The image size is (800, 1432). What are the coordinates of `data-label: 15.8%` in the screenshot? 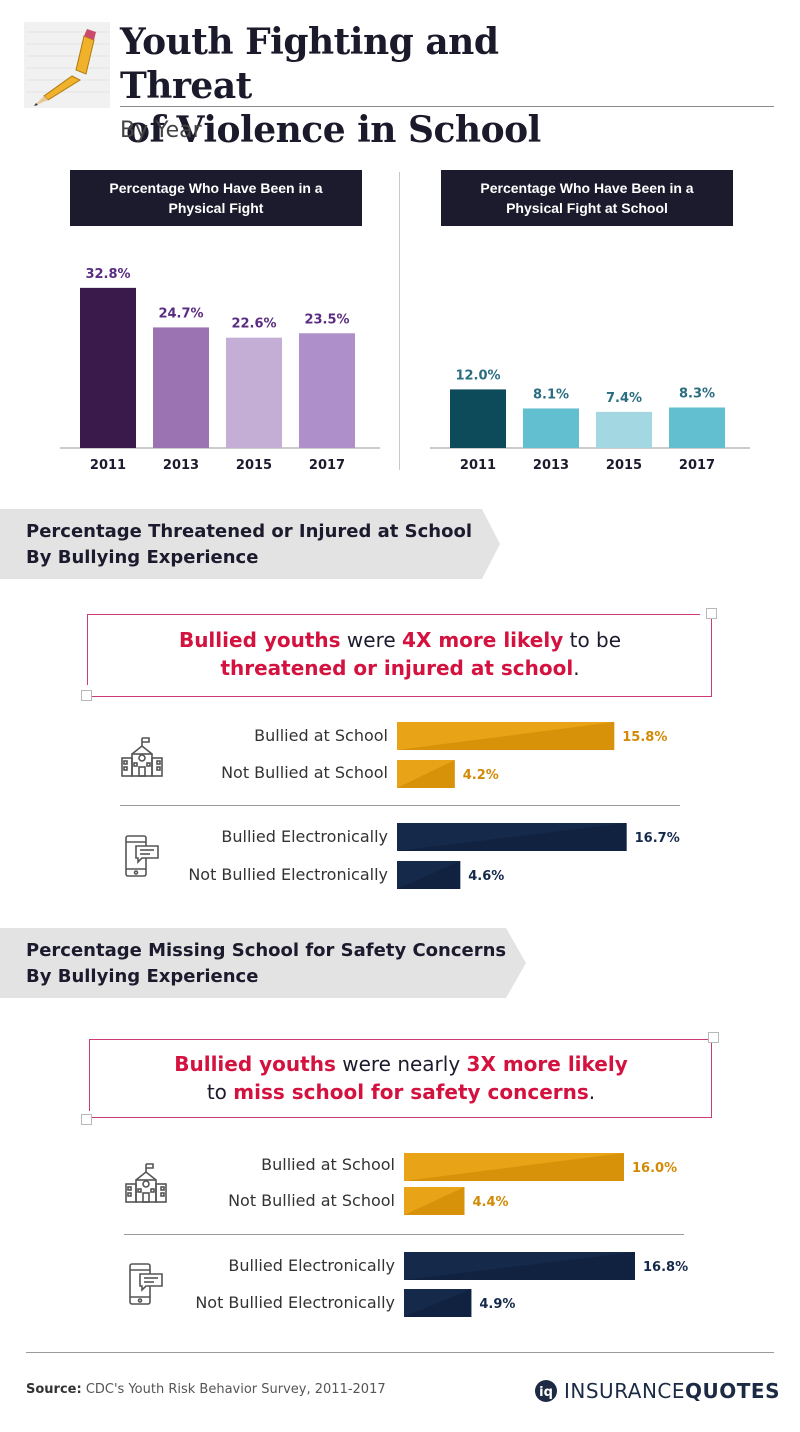 It's located at (644, 737).